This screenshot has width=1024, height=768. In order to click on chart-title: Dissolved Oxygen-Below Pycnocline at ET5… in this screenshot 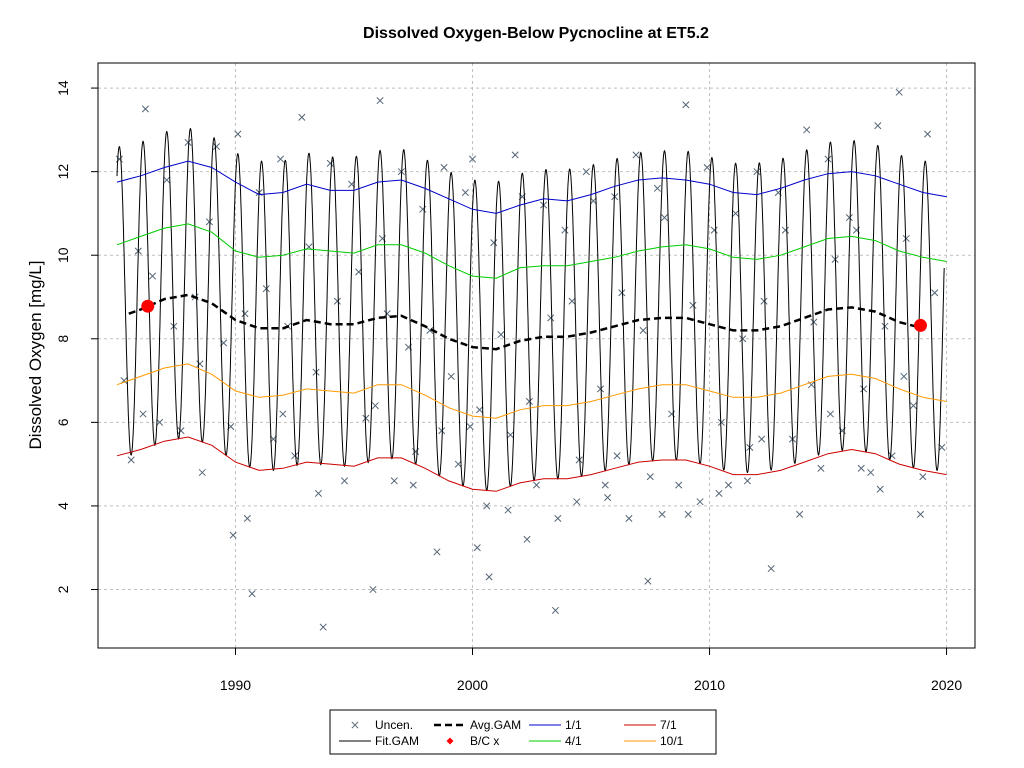, I will do `click(536, 33)`.